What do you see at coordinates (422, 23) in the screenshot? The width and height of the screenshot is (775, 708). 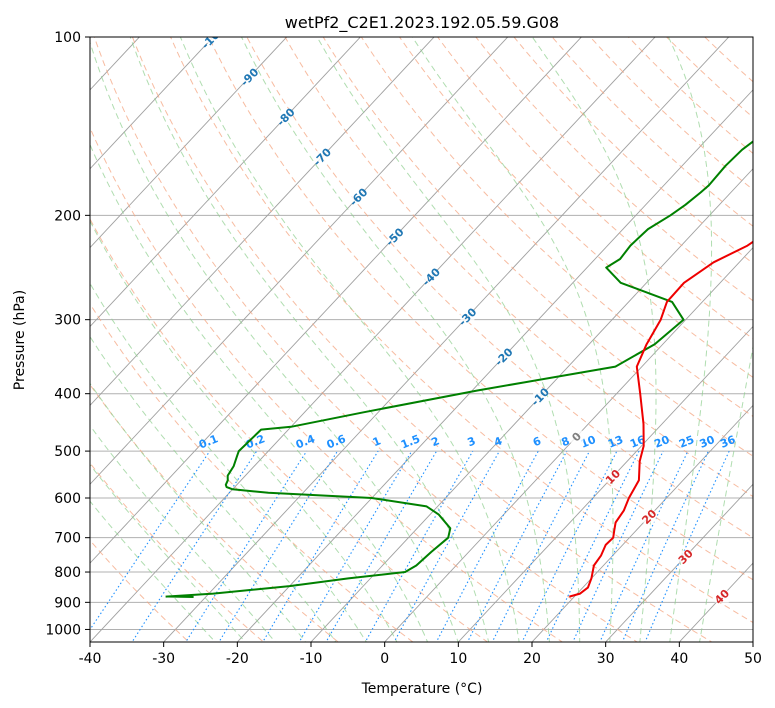 I see `chart-title: wetPf2_C2E1.2023.192.05.59.G08` at bounding box center [422, 23].